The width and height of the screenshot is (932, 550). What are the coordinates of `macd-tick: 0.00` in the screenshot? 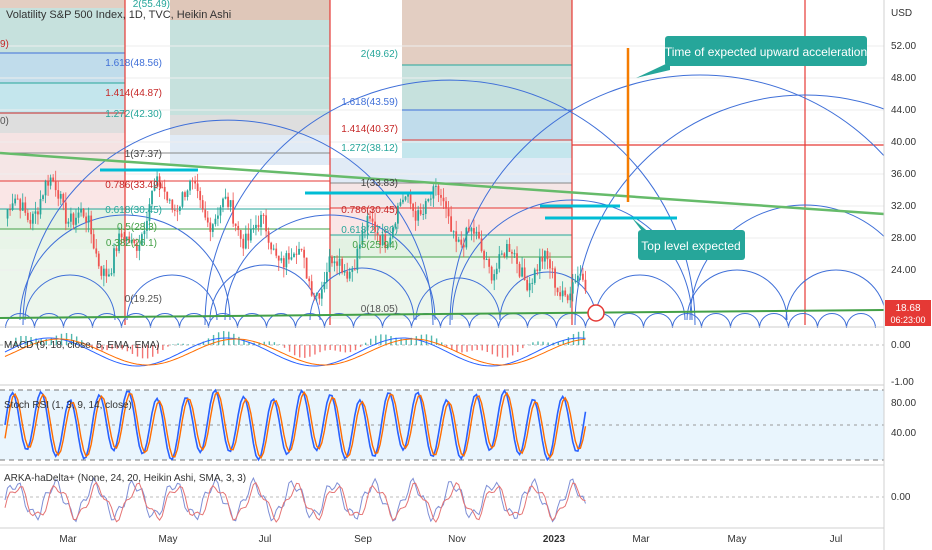 It's located at (901, 345).